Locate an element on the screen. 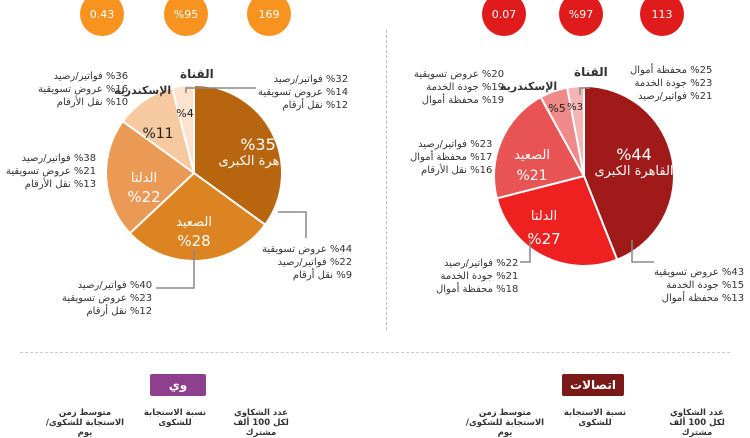 The width and height of the screenshot is (750, 438). callout: %21 عروض تسويقية is located at coordinates (51, 171).